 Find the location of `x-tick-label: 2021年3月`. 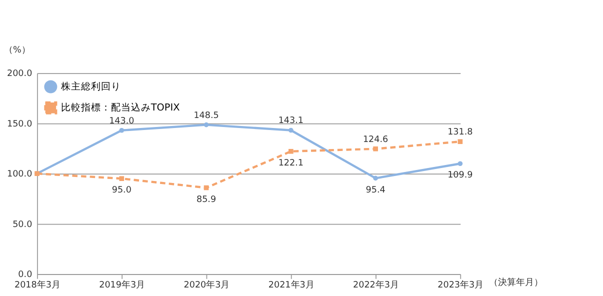

x-tick-label: 2021年3月 is located at coordinates (291, 285).